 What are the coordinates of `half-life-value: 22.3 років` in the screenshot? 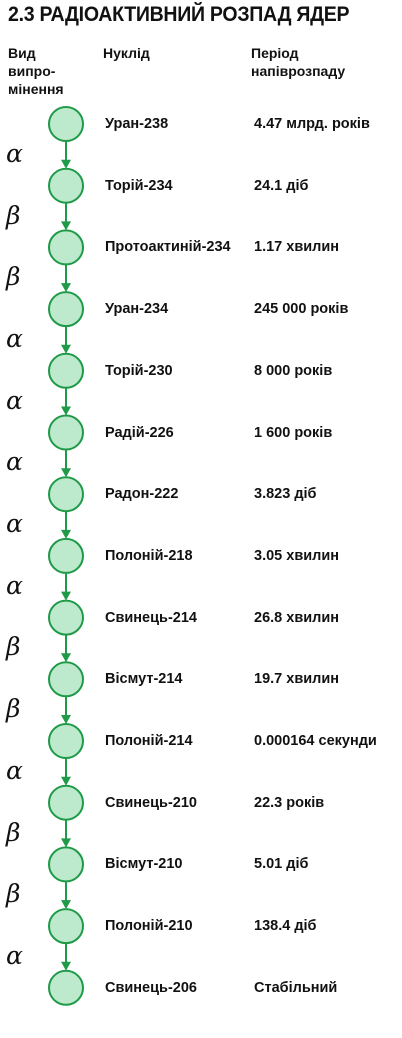 It's located at (289, 803).